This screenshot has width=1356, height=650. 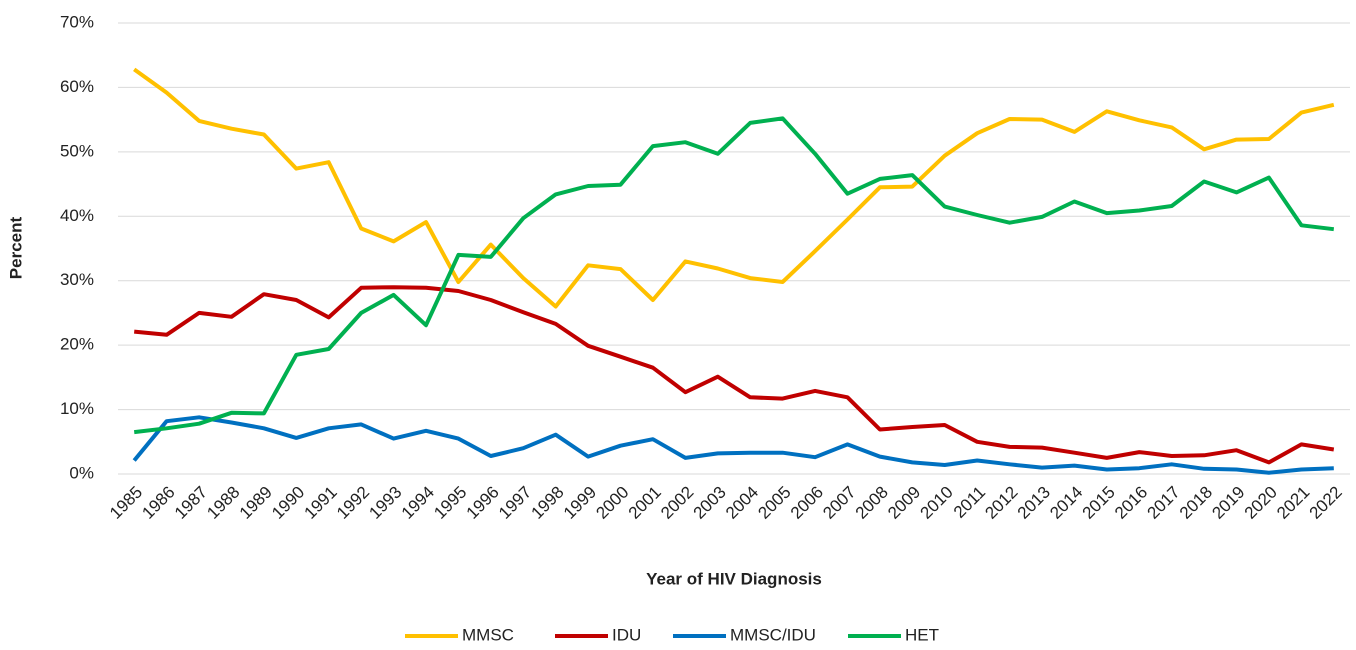 What do you see at coordinates (15, 247) in the screenshot?
I see `y-axis-title: Percent` at bounding box center [15, 247].